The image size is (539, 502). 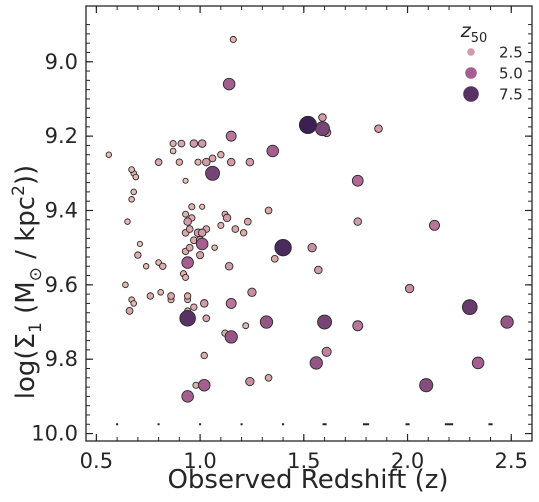 I want to click on legend-title: z50, so click(x=474, y=33).